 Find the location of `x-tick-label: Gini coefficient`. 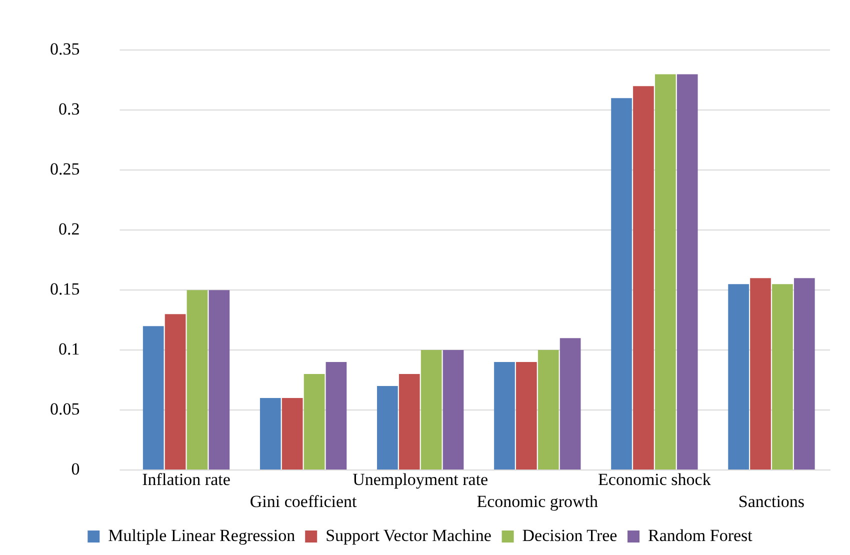

x-tick-label: Gini coefficient is located at coordinates (304, 501).